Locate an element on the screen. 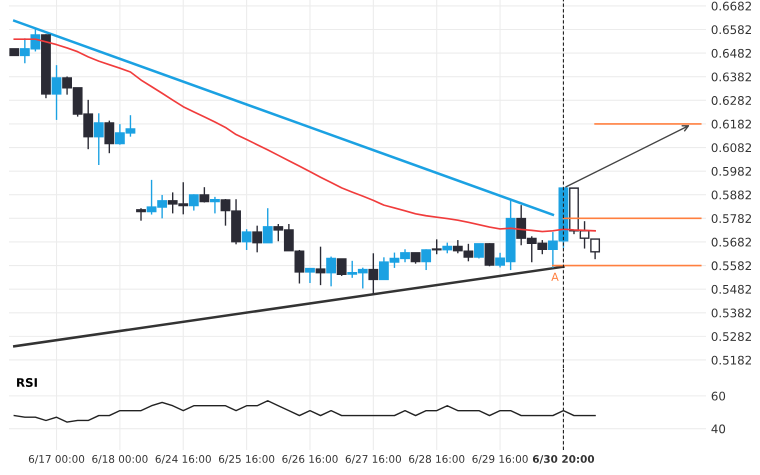 This screenshot has width=760, height=475. x-tick-label: 6/25 16:00 is located at coordinates (246, 459).